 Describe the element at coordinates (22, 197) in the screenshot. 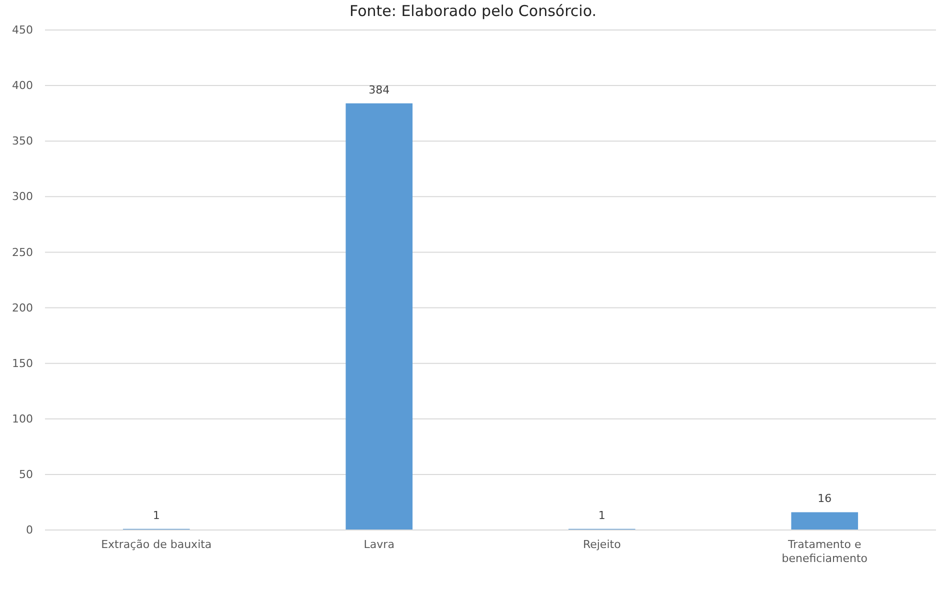

I see `y-tick-label: 300` at that location.